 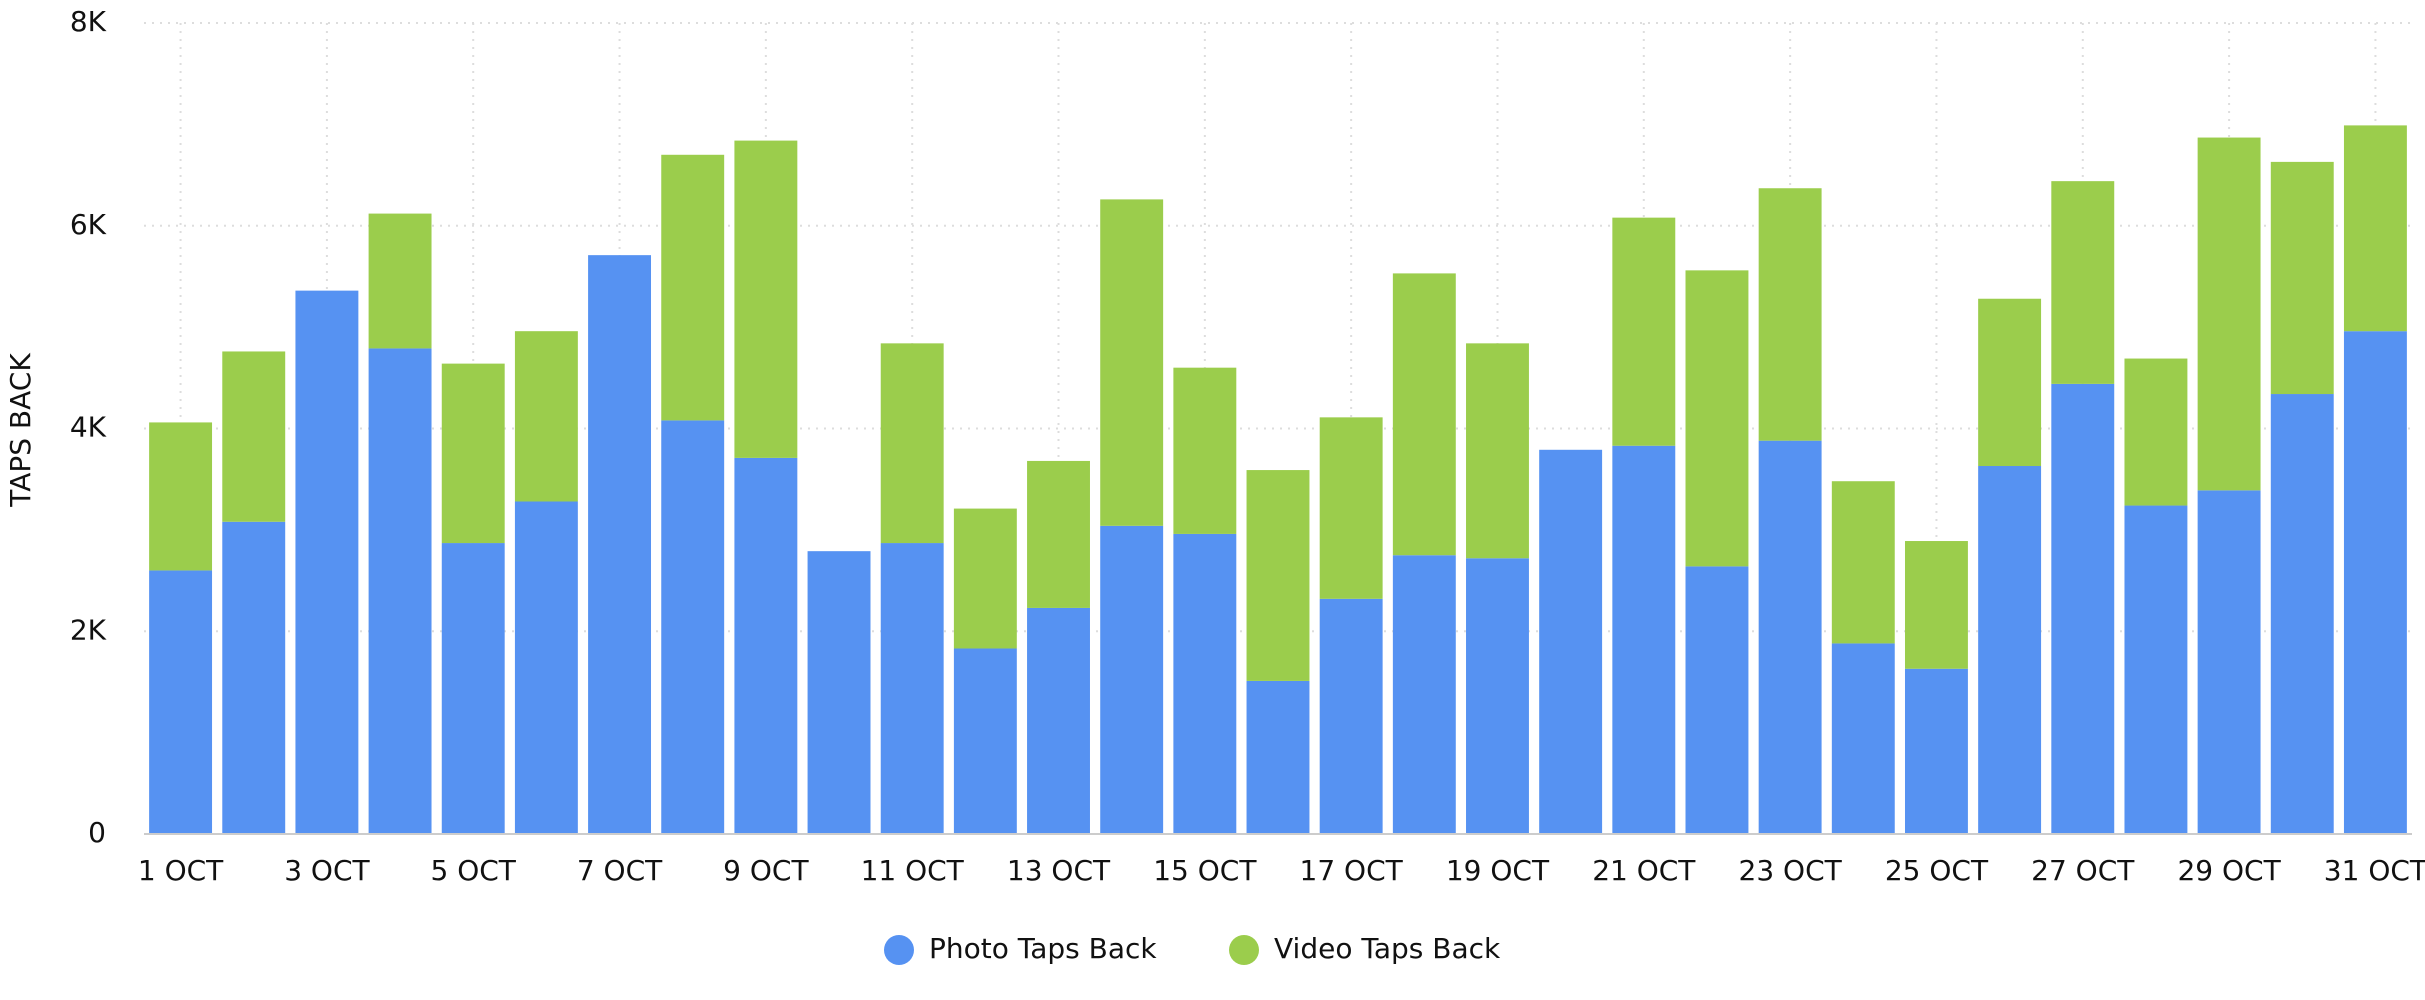 What do you see at coordinates (1644, 870) in the screenshot?
I see `x-tick-label: 21 OCT` at bounding box center [1644, 870].